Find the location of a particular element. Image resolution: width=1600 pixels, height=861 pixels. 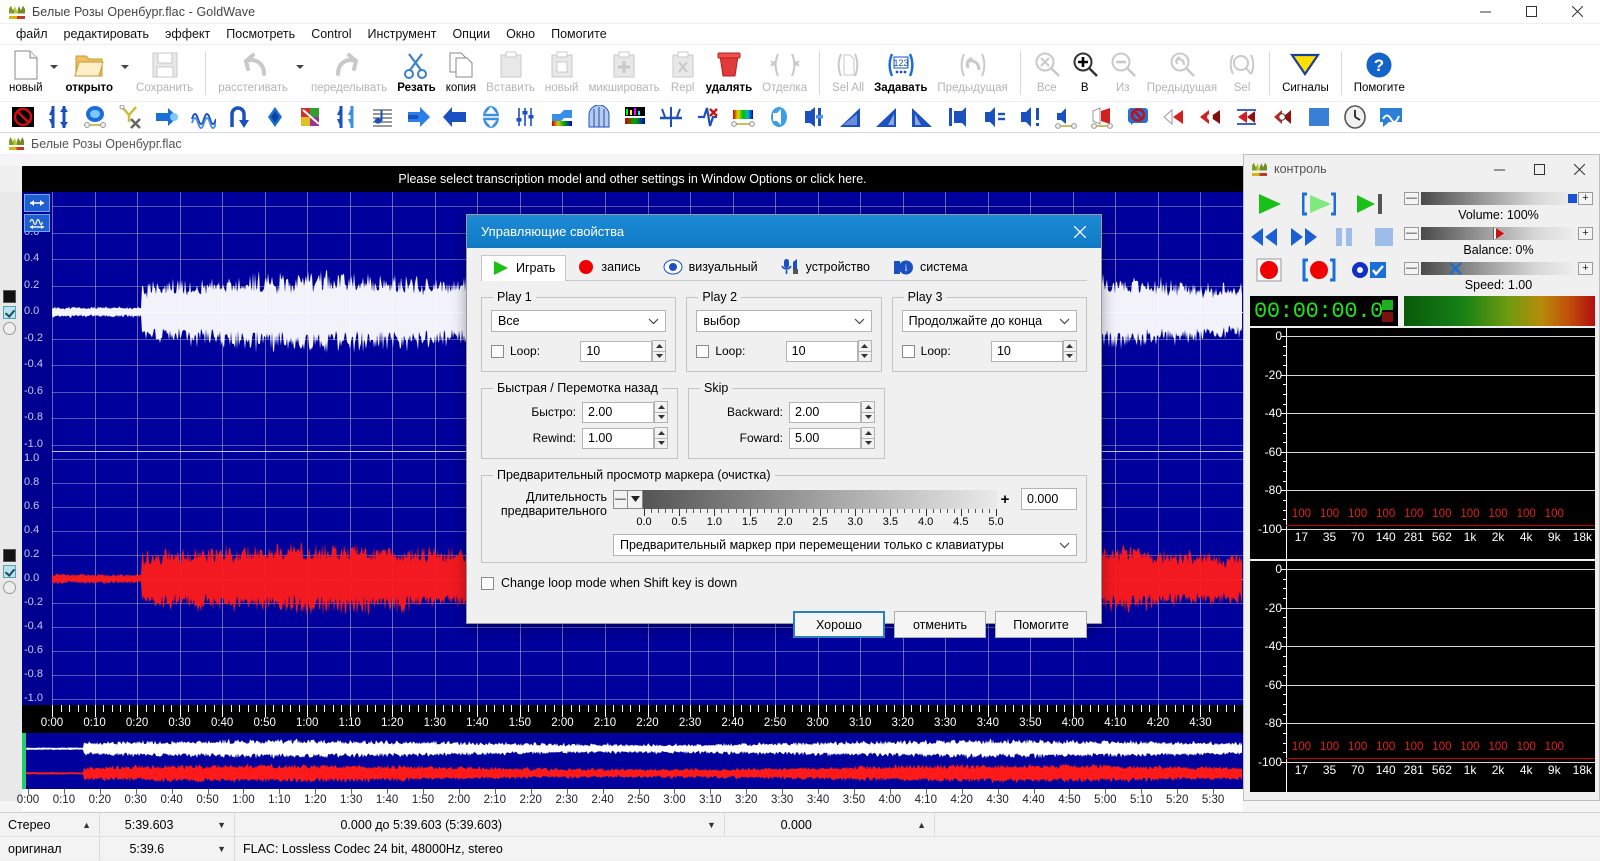

menu-options: Опции is located at coordinates (471, 34).